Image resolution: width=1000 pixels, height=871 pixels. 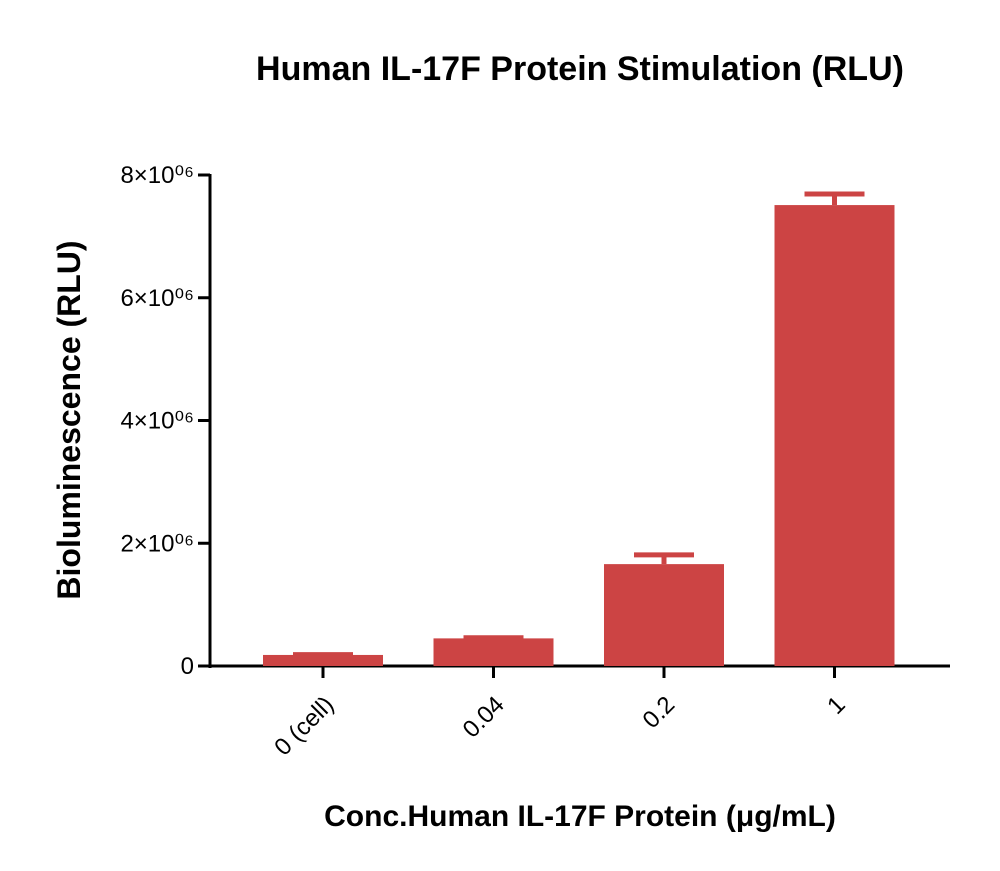 What do you see at coordinates (157, 298) in the screenshot?
I see `y-tick-label: 6×10⁰⁶` at bounding box center [157, 298].